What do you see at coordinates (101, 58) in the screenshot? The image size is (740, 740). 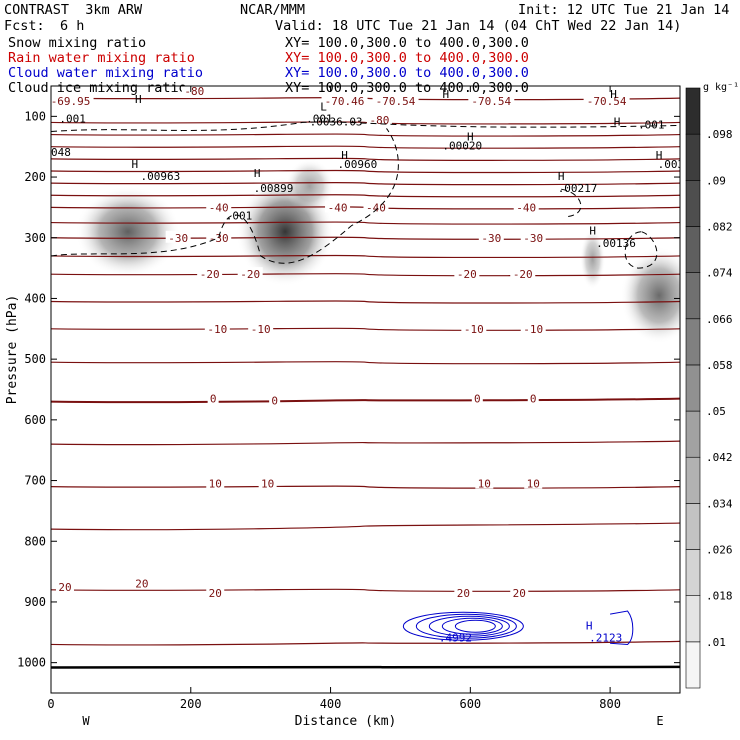 I see `field-name-rain: Rain water mixing ratio` at bounding box center [101, 58].